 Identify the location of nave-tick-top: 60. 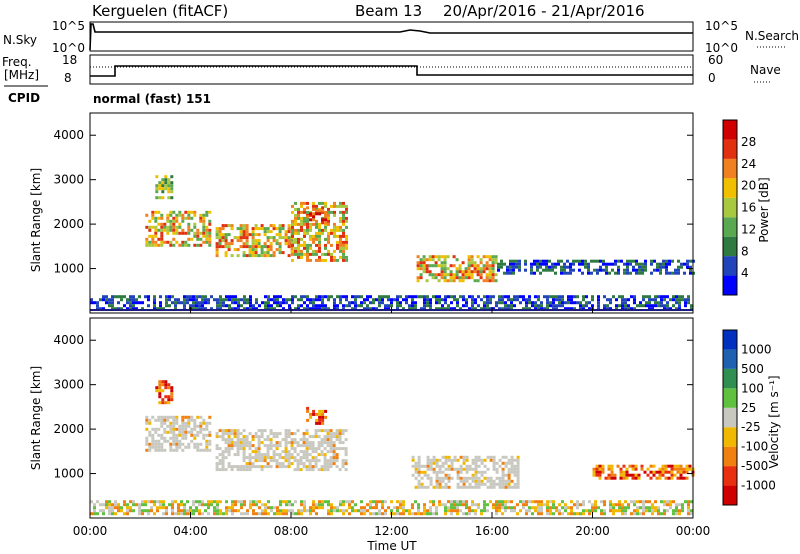
(715, 60).